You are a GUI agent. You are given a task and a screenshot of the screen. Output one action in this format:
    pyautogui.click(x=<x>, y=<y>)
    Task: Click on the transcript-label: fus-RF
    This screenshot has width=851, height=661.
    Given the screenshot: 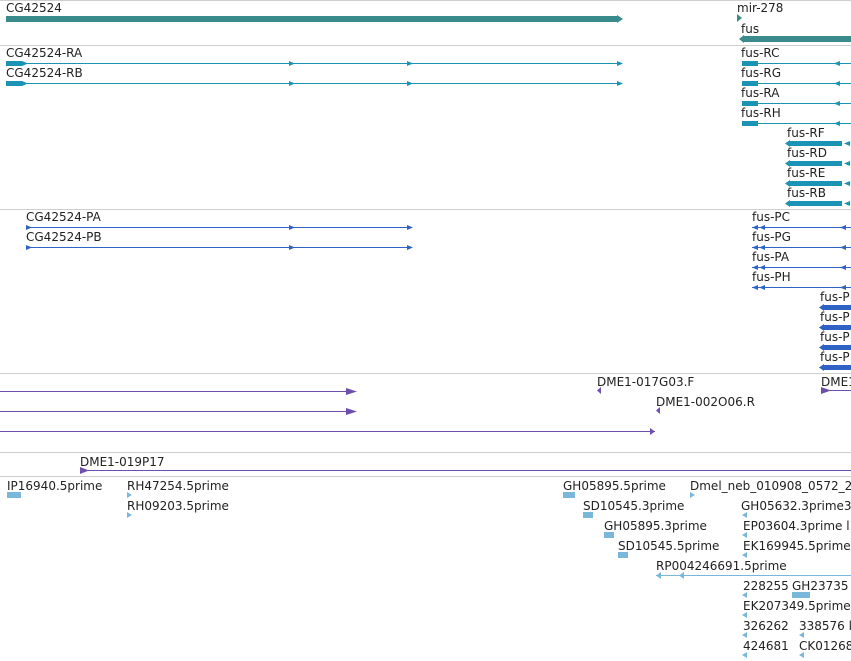 What is the action you would take?
    pyautogui.click(x=806, y=133)
    